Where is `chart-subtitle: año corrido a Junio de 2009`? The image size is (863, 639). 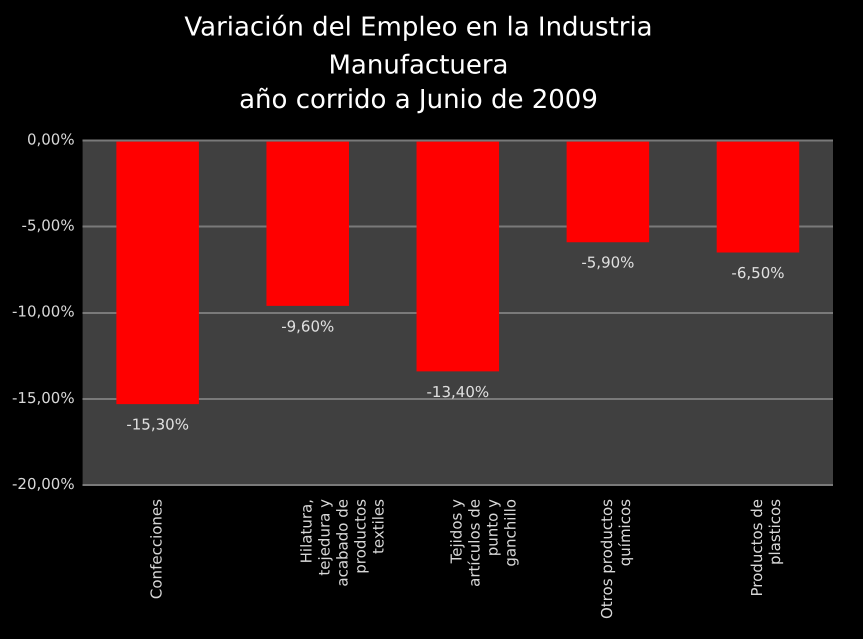
chart-subtitle: año corrido a Junio de 2009 is located at coordinates (418, 99).